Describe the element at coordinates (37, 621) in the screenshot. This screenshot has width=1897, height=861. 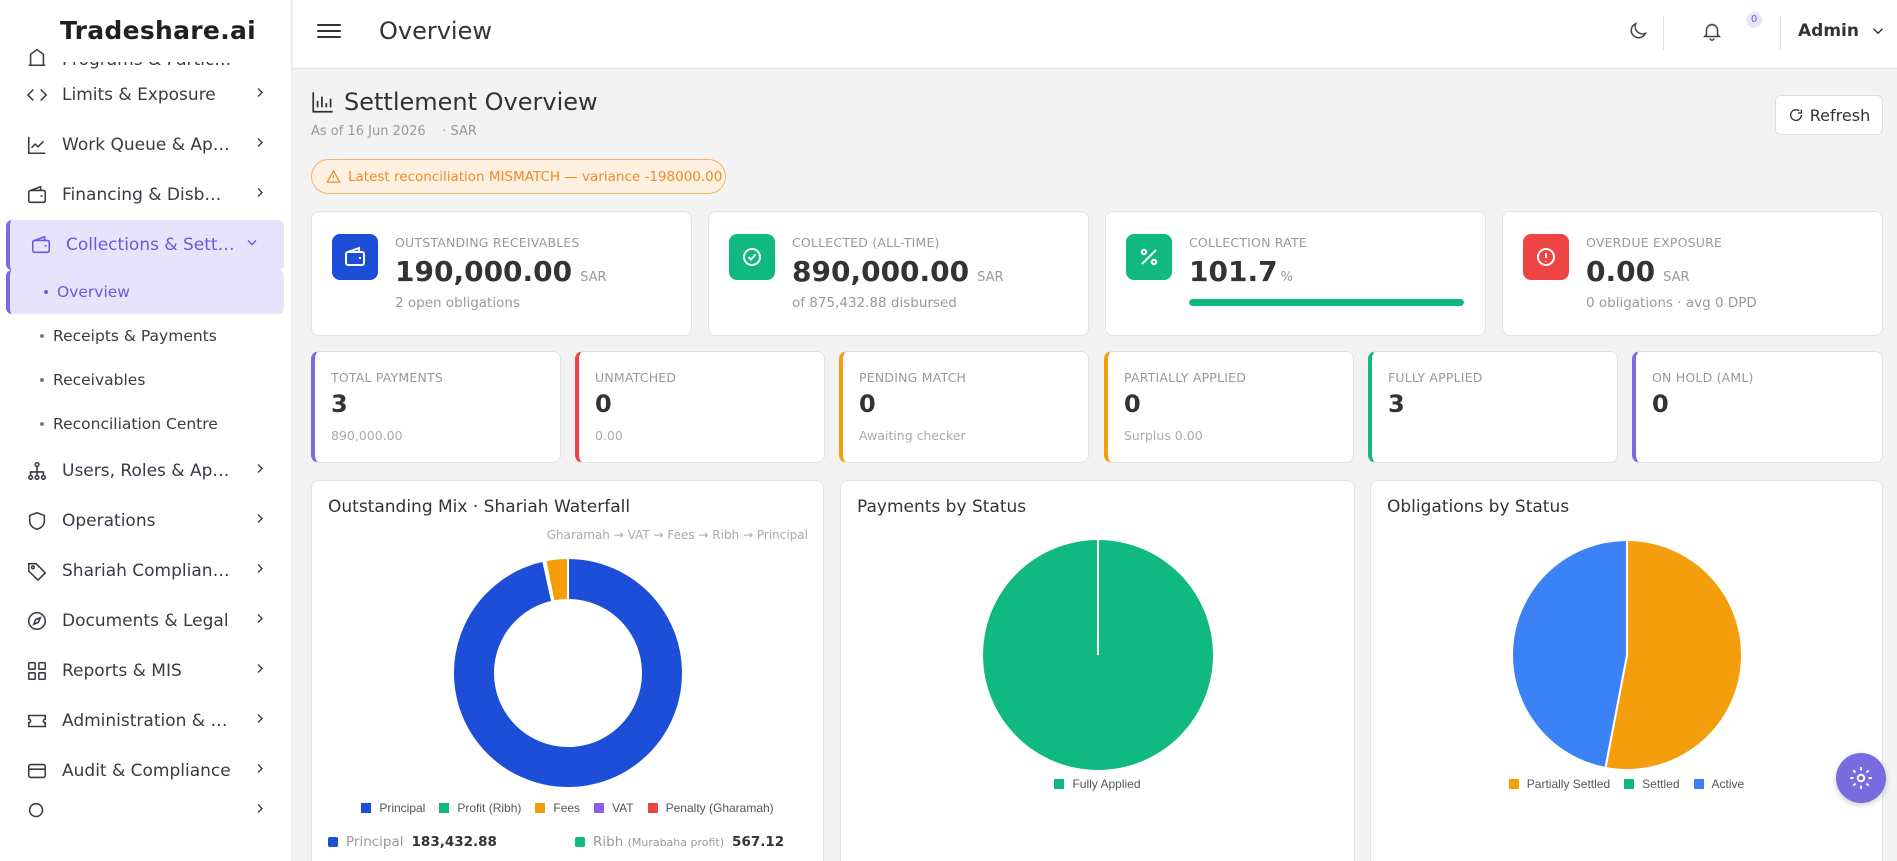
I see `compass-icon` at that location.